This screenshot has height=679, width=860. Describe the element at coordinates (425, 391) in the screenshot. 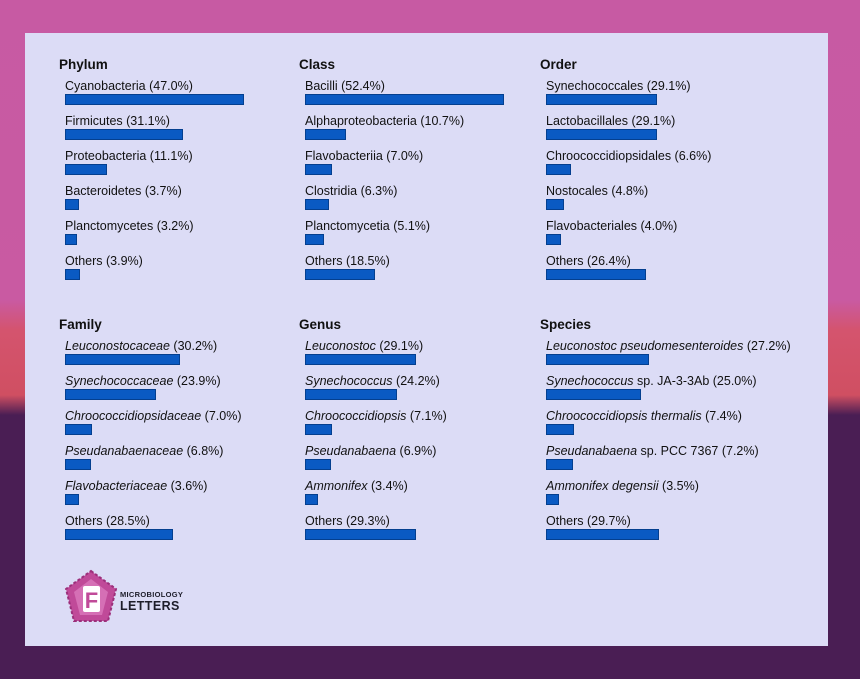

I see `bar-item: Synechococcus (24.2%)` at that location.